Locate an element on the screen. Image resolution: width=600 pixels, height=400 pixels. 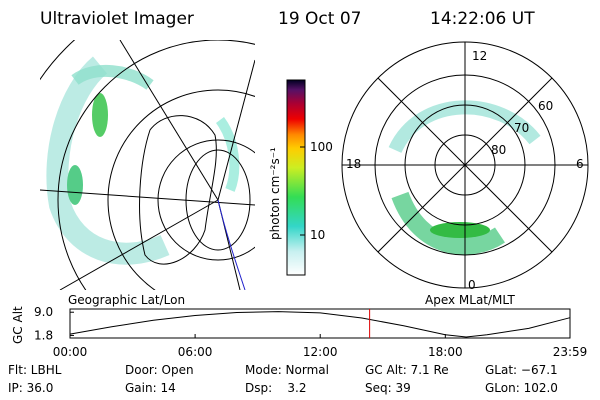
status: Seq: 39 is located at coordinates (388, 388).